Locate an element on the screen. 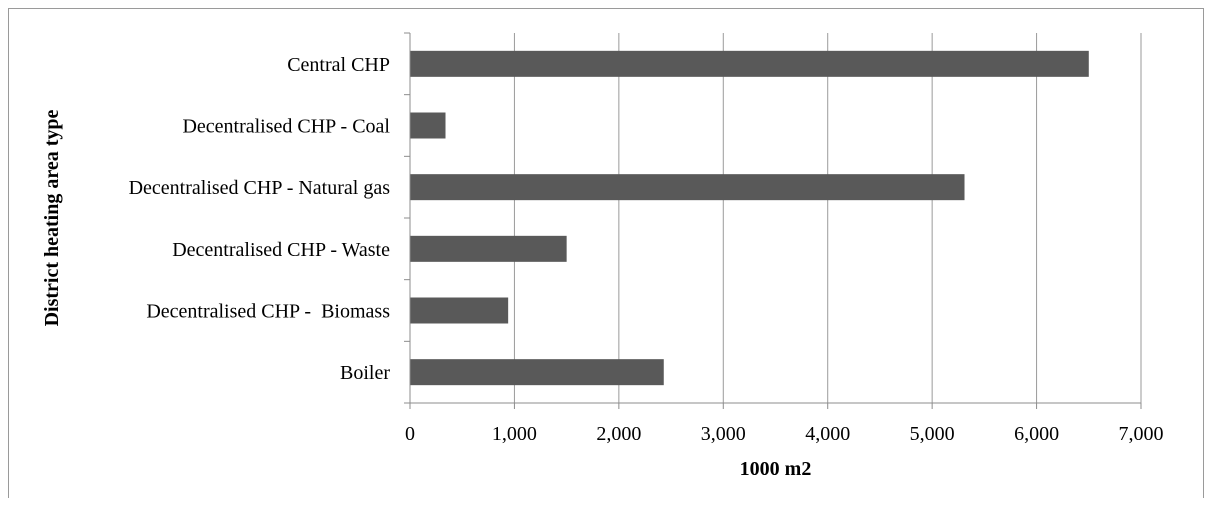 The height and width of the screenshot is (506, 1212). x-tick-label: 7,000 is located at coordinates (1141, 434).